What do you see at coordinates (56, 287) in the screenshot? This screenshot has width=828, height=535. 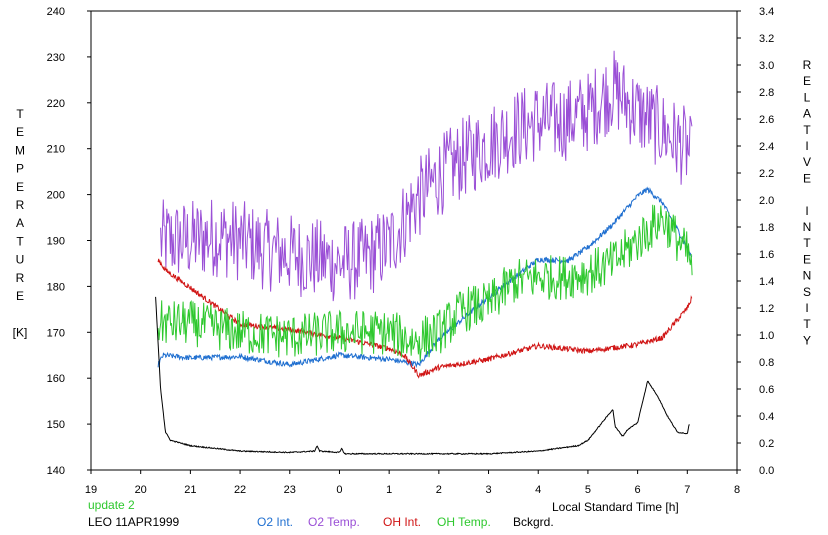 I see `y-left-tick-label: 180` at bounding box center [56, 287].